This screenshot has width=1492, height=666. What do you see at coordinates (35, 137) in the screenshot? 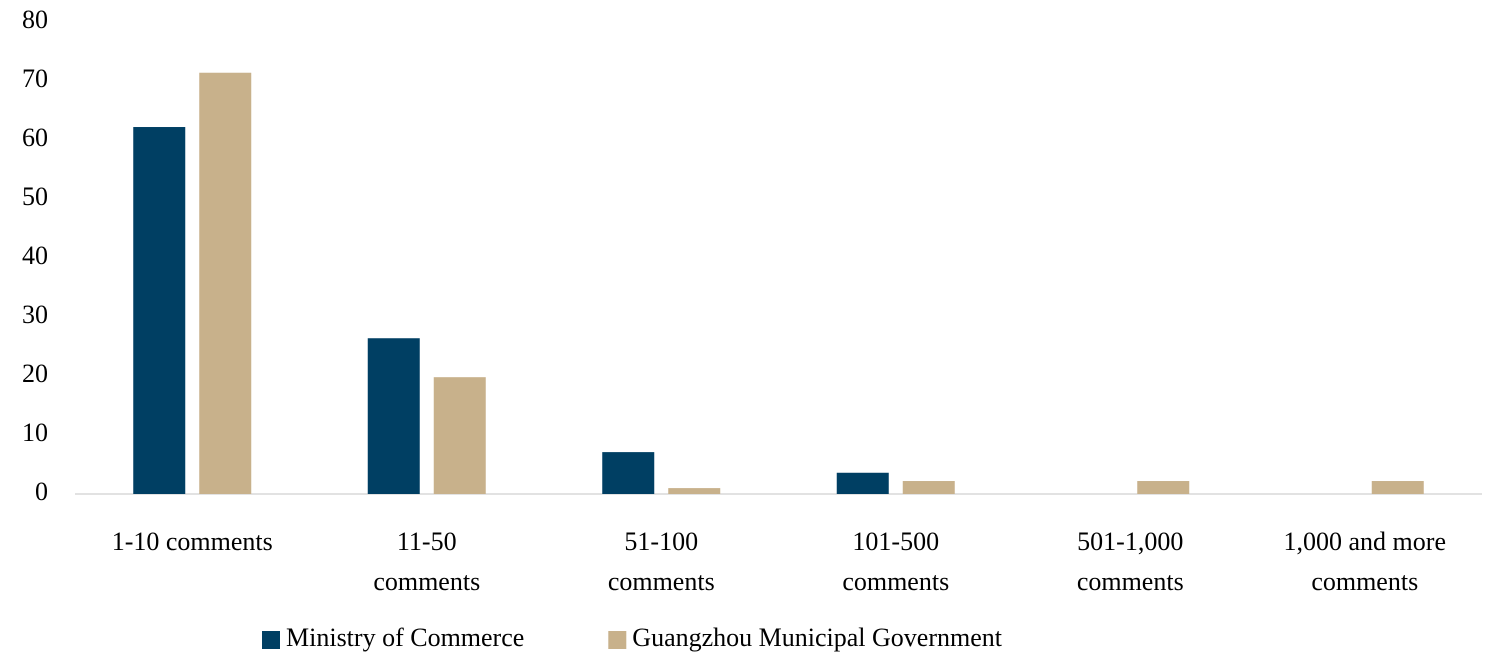
I see `y-tick-label: 60` at bounding box center [35, 137].